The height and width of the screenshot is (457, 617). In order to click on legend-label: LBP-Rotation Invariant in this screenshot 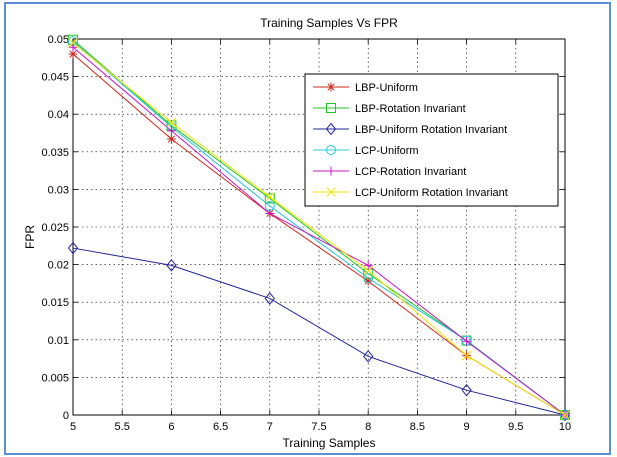, I will do `click(410, 109)`.